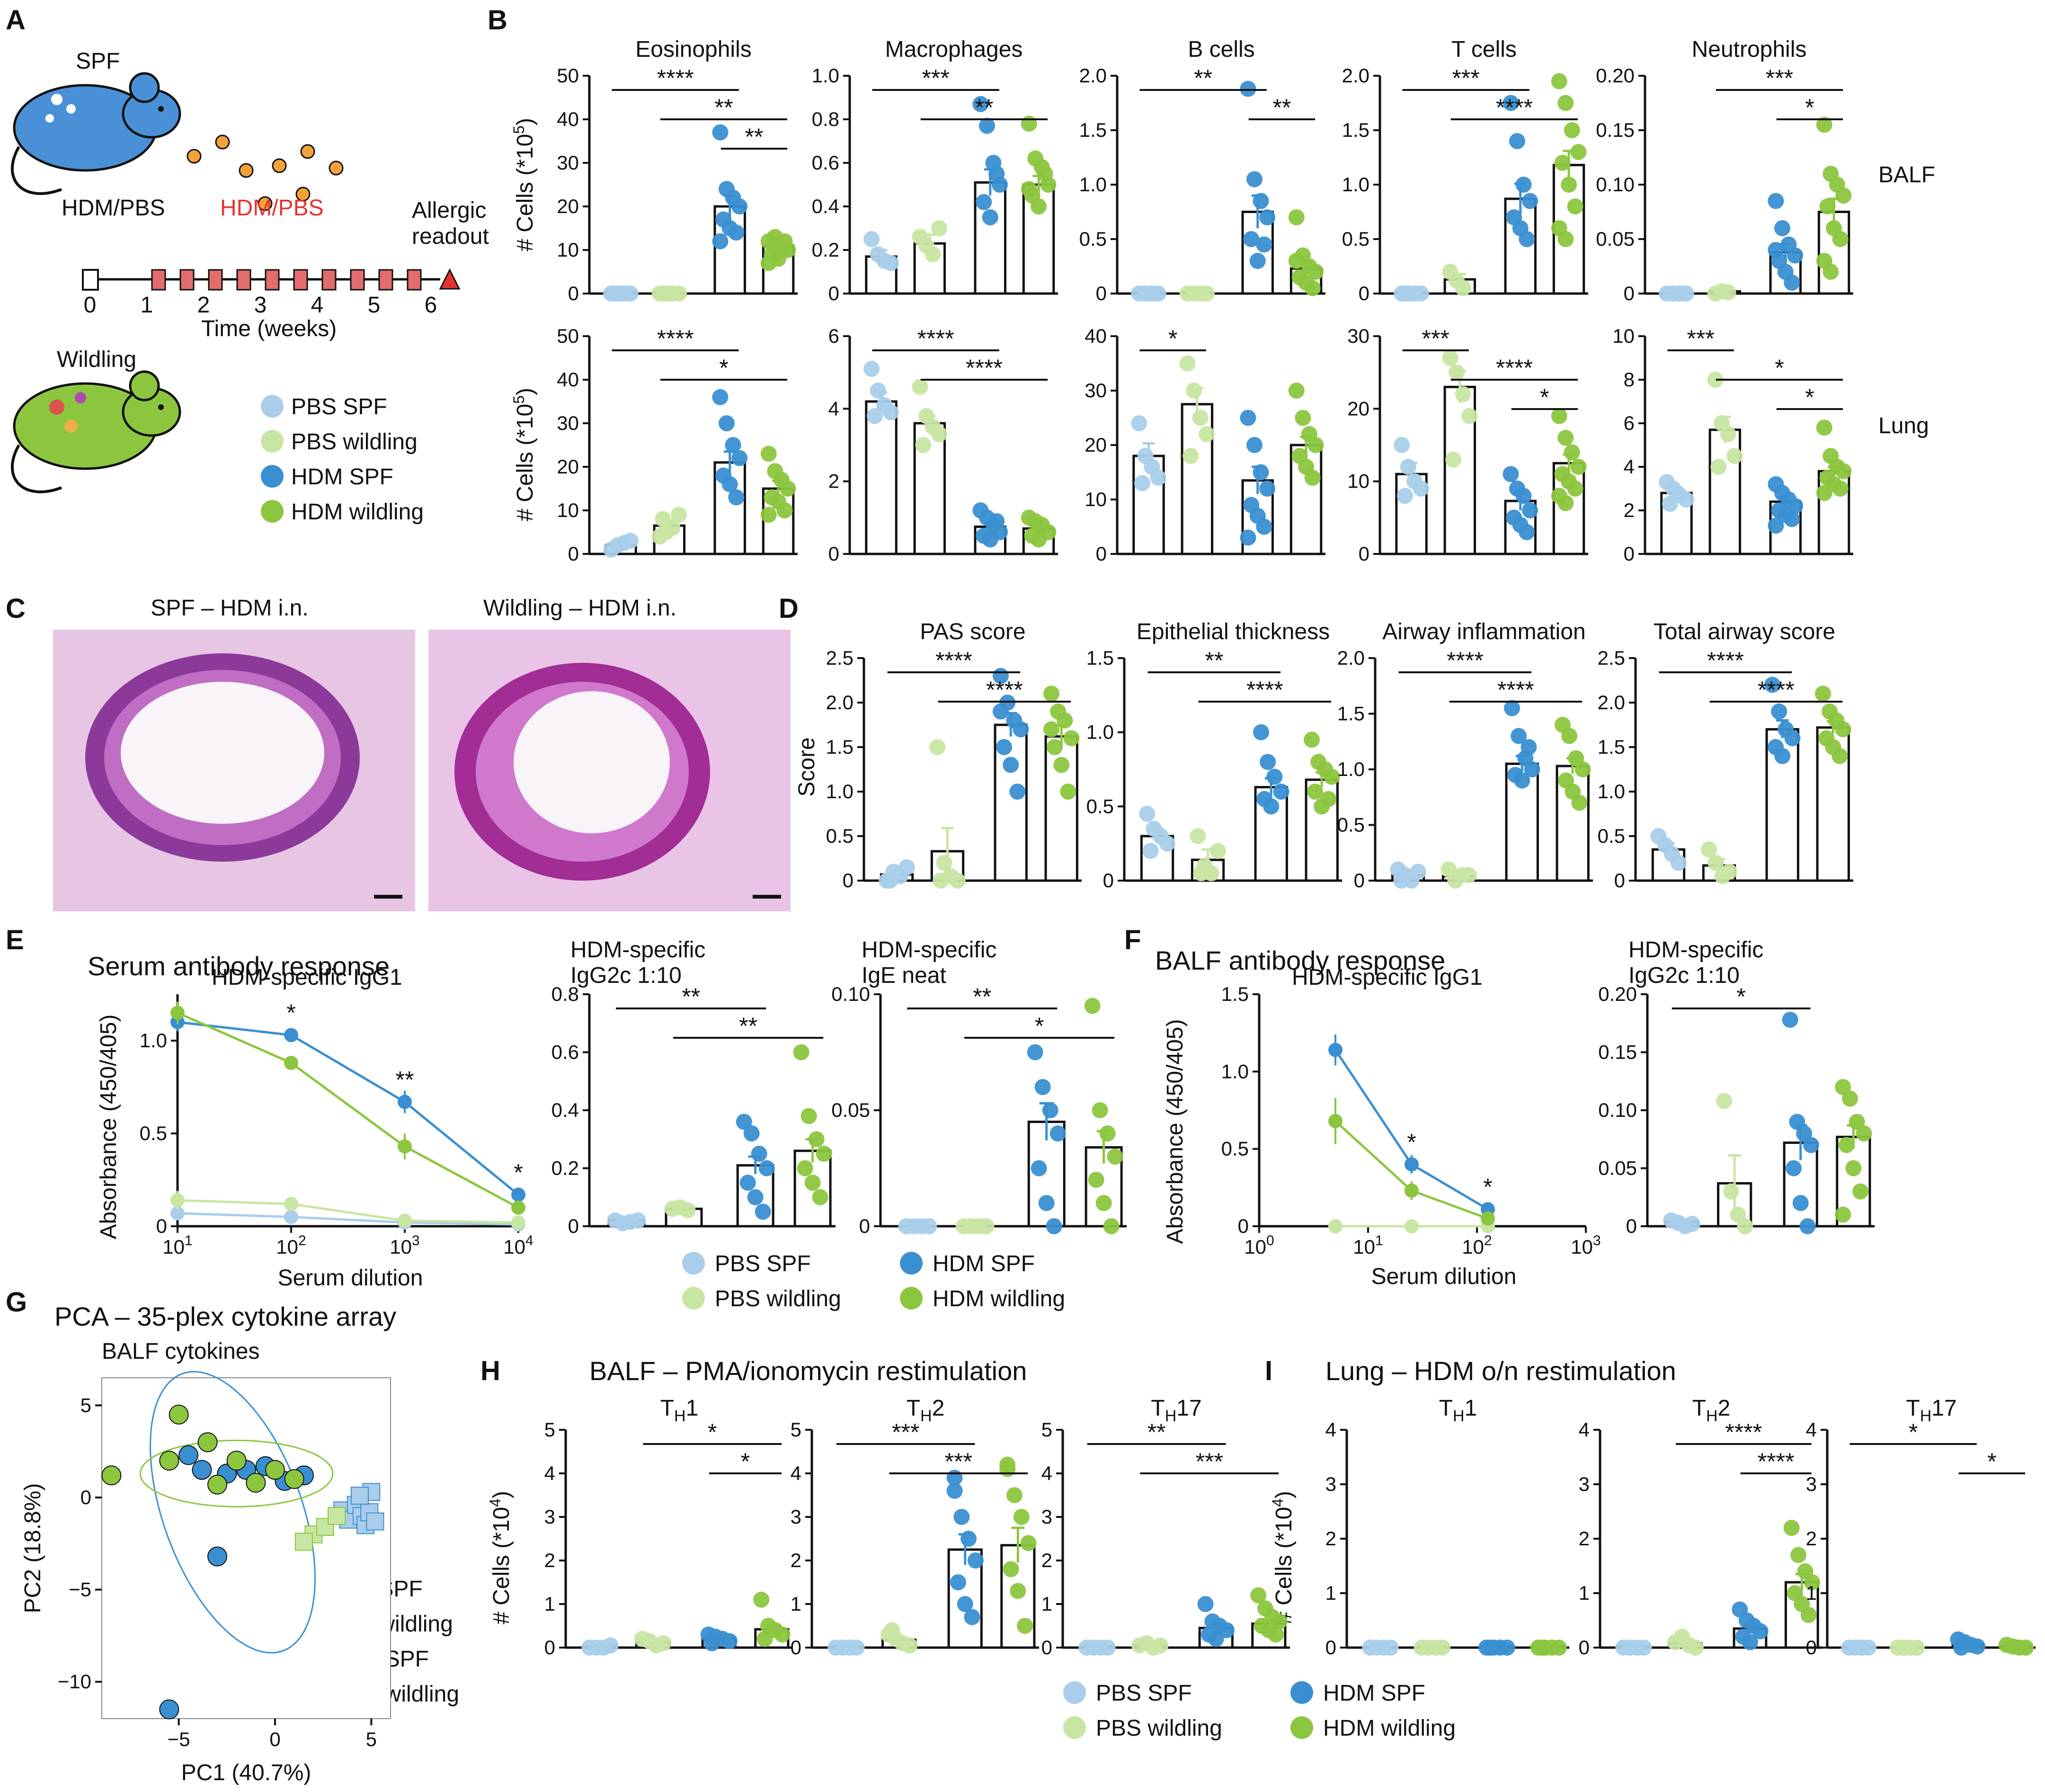  What do you see at coordinates (1617, 994) in the screenshot?
I see `y-tick-label: 0.20` at bounding box center [1617, 994].